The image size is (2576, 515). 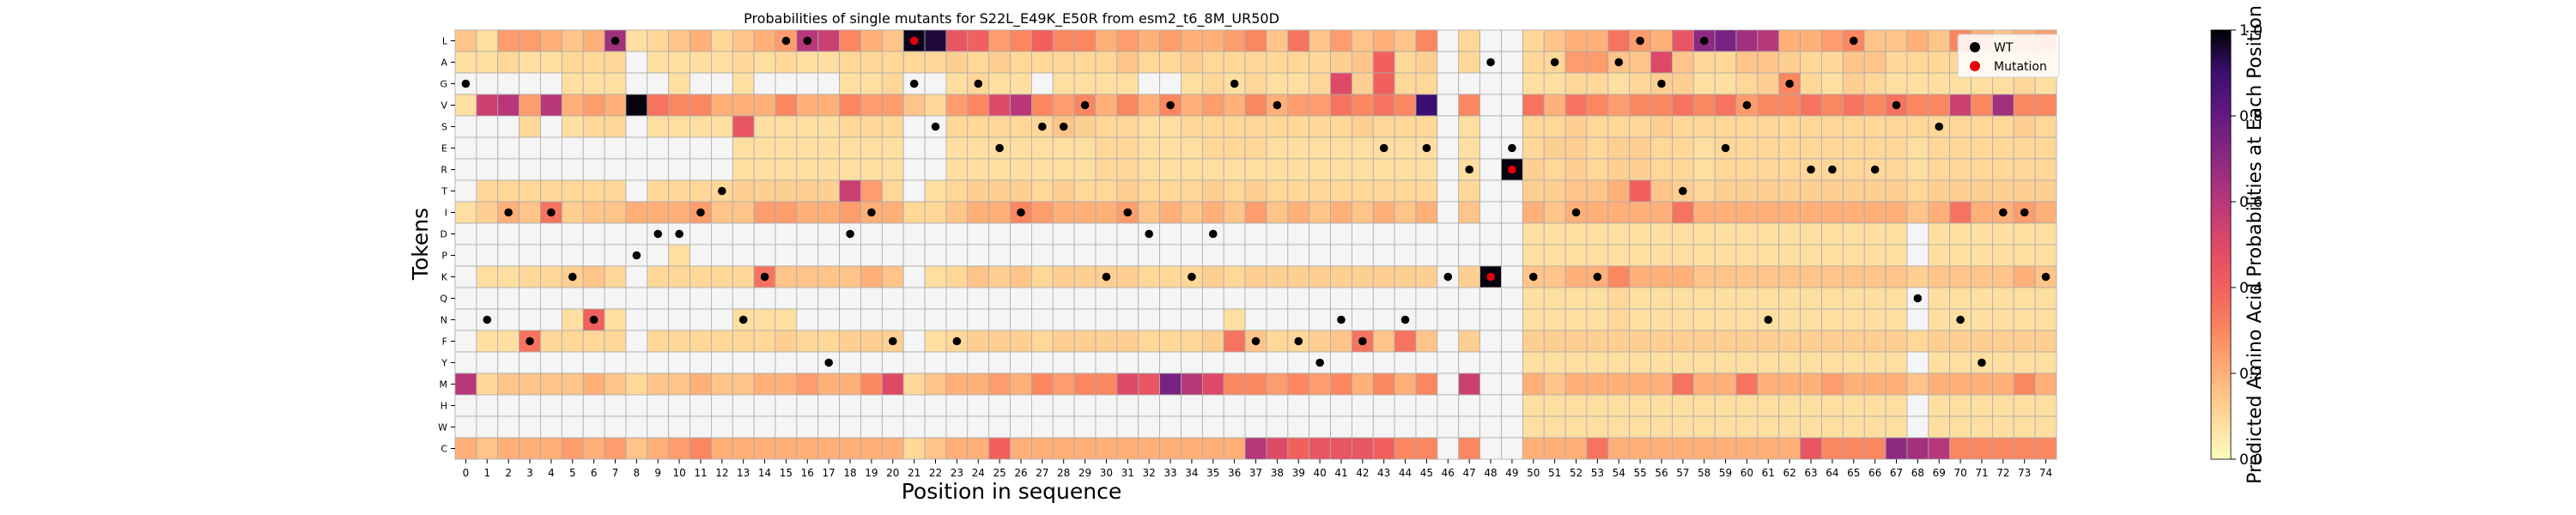 What do you see at coordinates (444, 385) in the screenshot?
I see `y-tick-label-M: M` at bounding box center [444, 385].